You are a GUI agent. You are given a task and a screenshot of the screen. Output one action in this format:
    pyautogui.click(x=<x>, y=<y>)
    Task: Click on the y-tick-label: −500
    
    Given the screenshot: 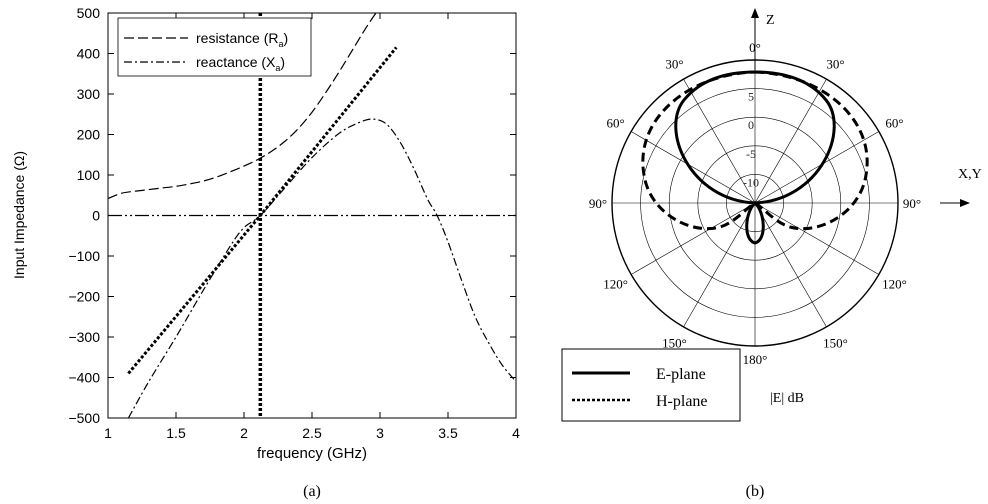 What is the action you would take?
    pyautogui.click(x=84, y=418)
    